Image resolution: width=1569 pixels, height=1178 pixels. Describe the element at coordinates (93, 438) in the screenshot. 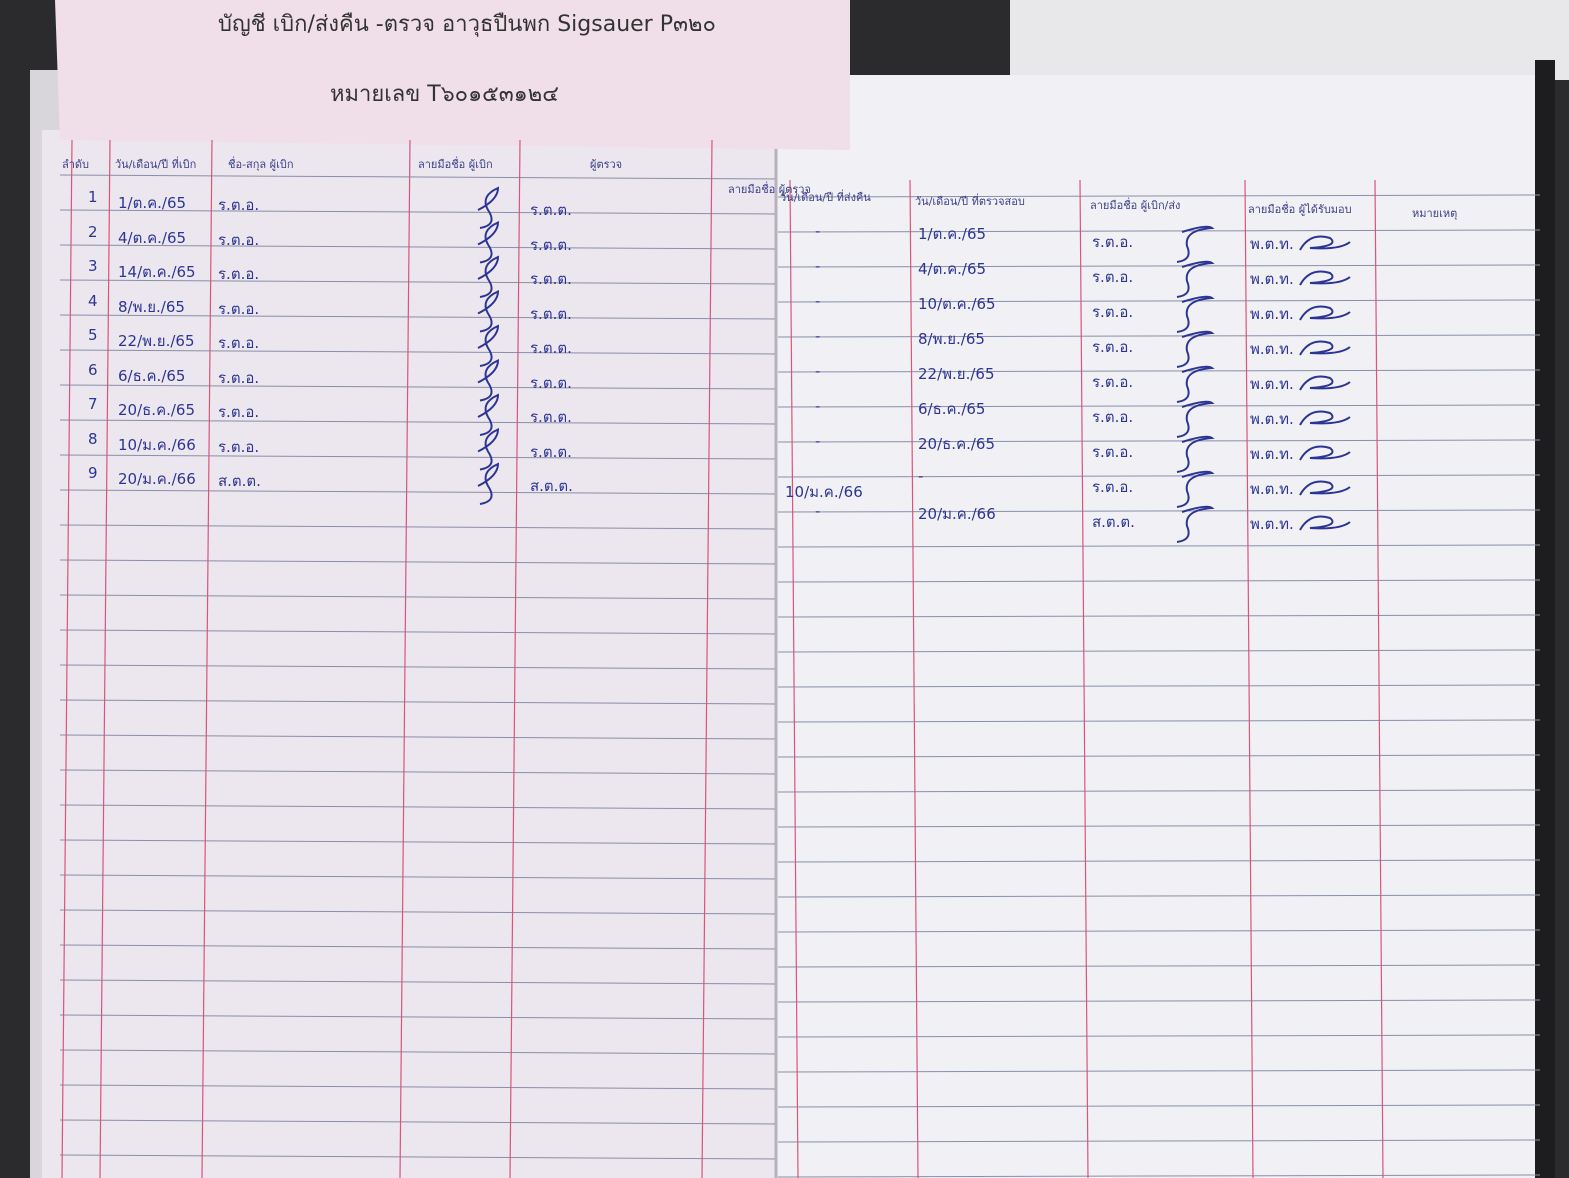

I see `row-number: 8` at that location.